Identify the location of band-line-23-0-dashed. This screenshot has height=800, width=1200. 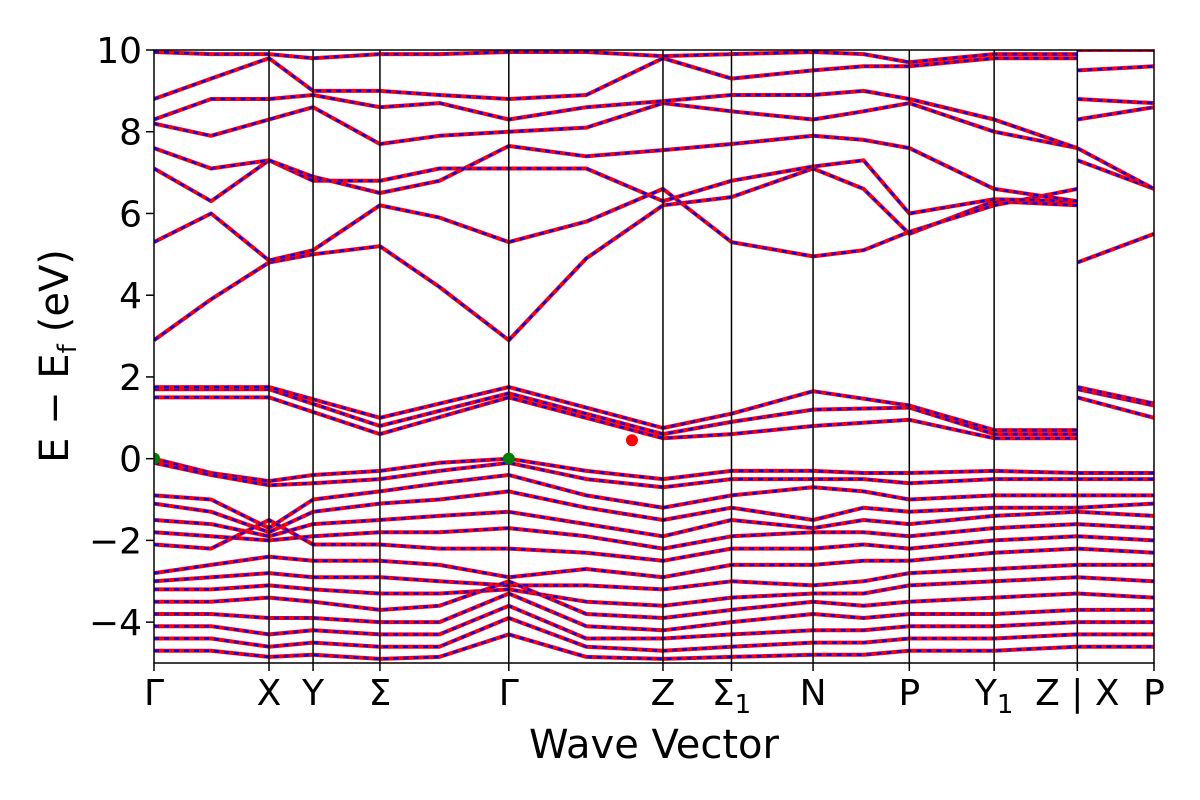
(654, 622).